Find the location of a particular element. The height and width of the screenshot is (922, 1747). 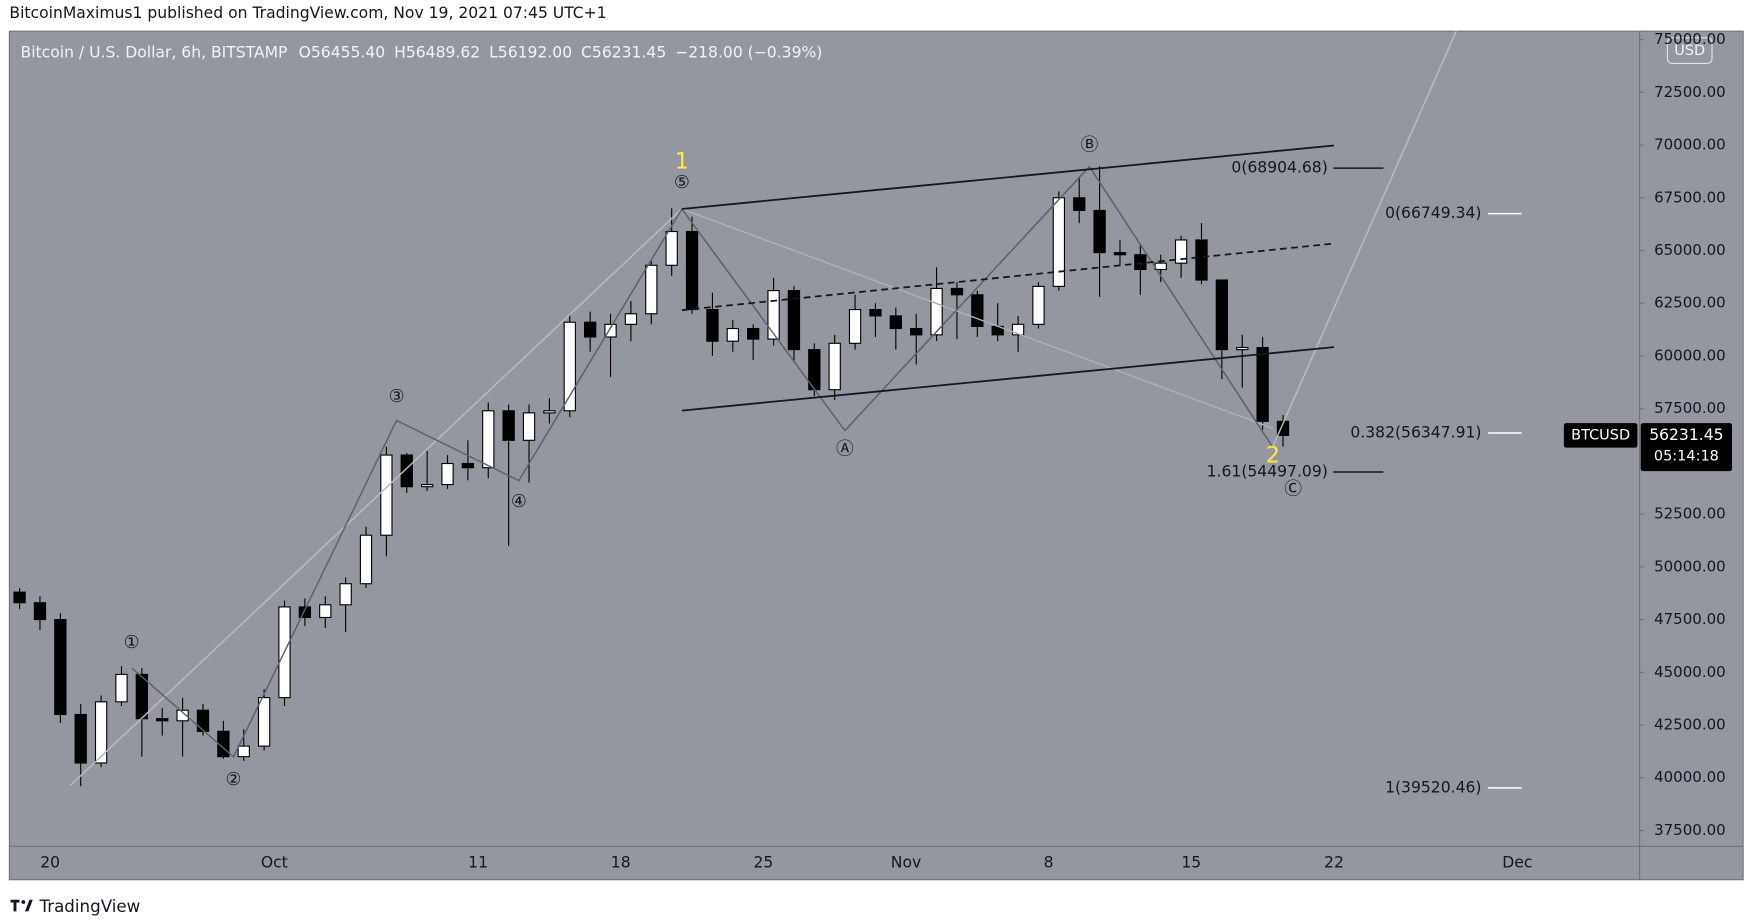

x-tick-label: Nov is located at coordinates (906, 862).